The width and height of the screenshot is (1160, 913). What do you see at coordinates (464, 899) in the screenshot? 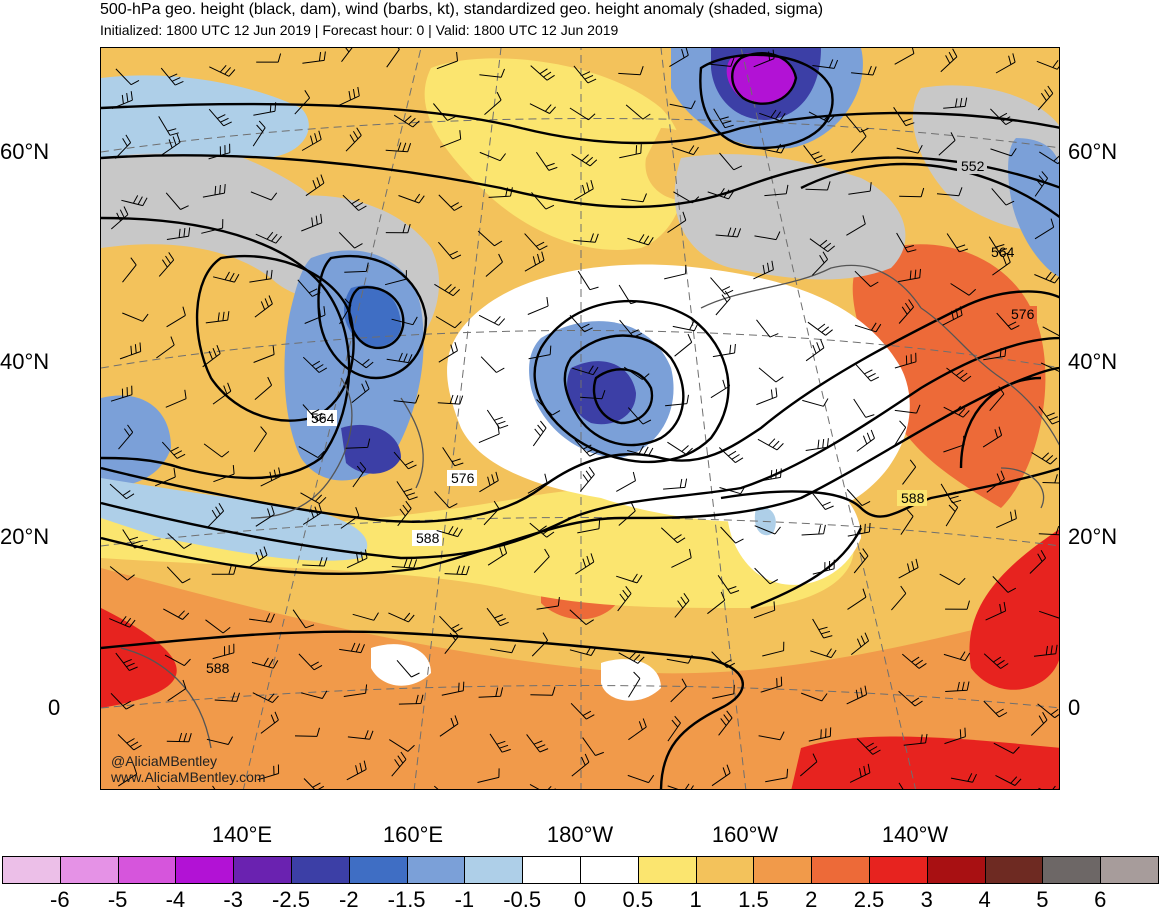
I see `colorbar-tick-label: -1` at bounding box center [464, 899].